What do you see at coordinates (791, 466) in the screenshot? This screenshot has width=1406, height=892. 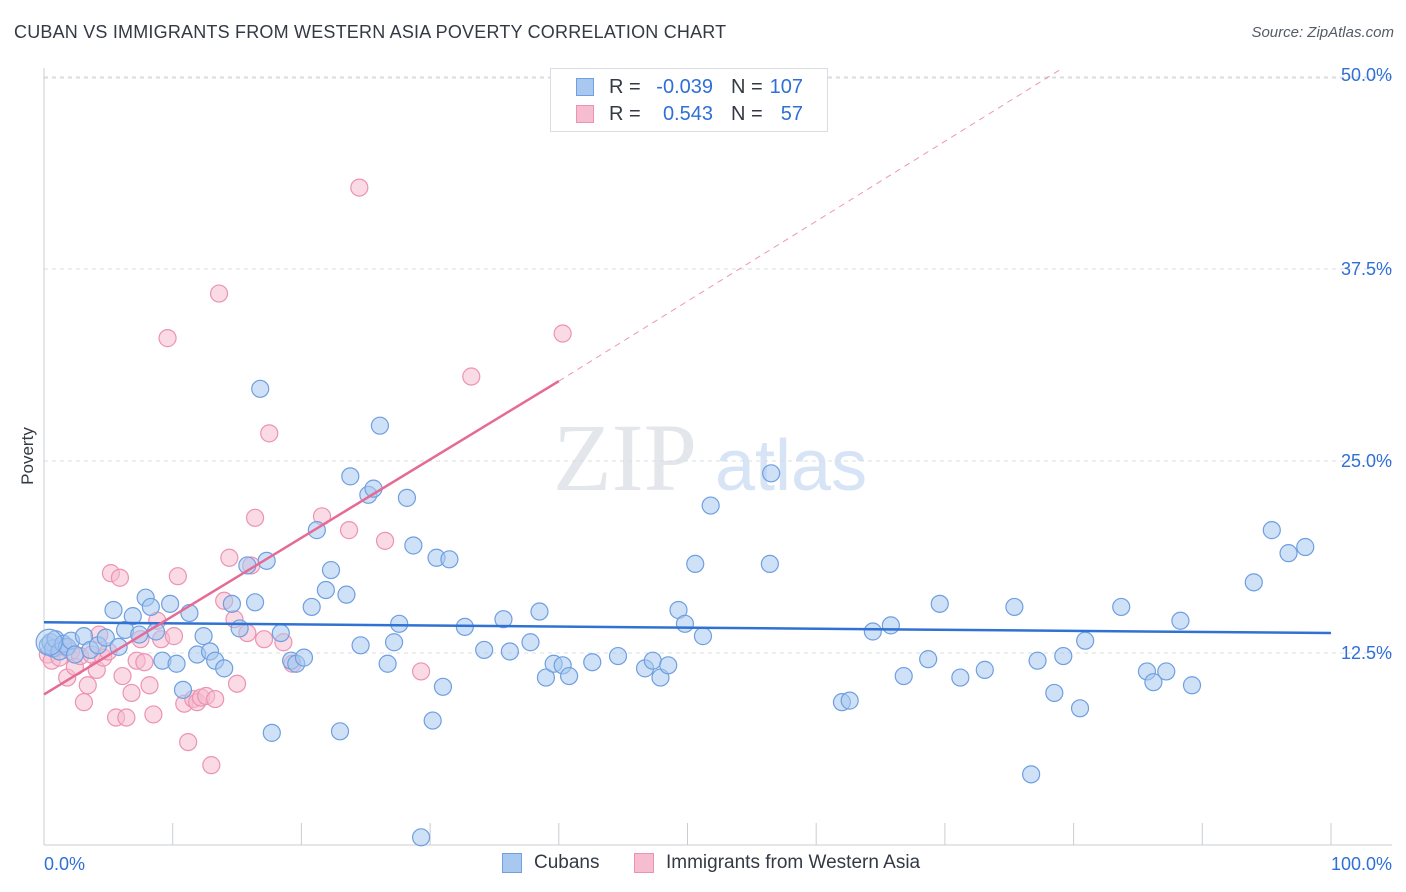 I see `watermark-atlas: atlas` at bounding box center [791, 466].